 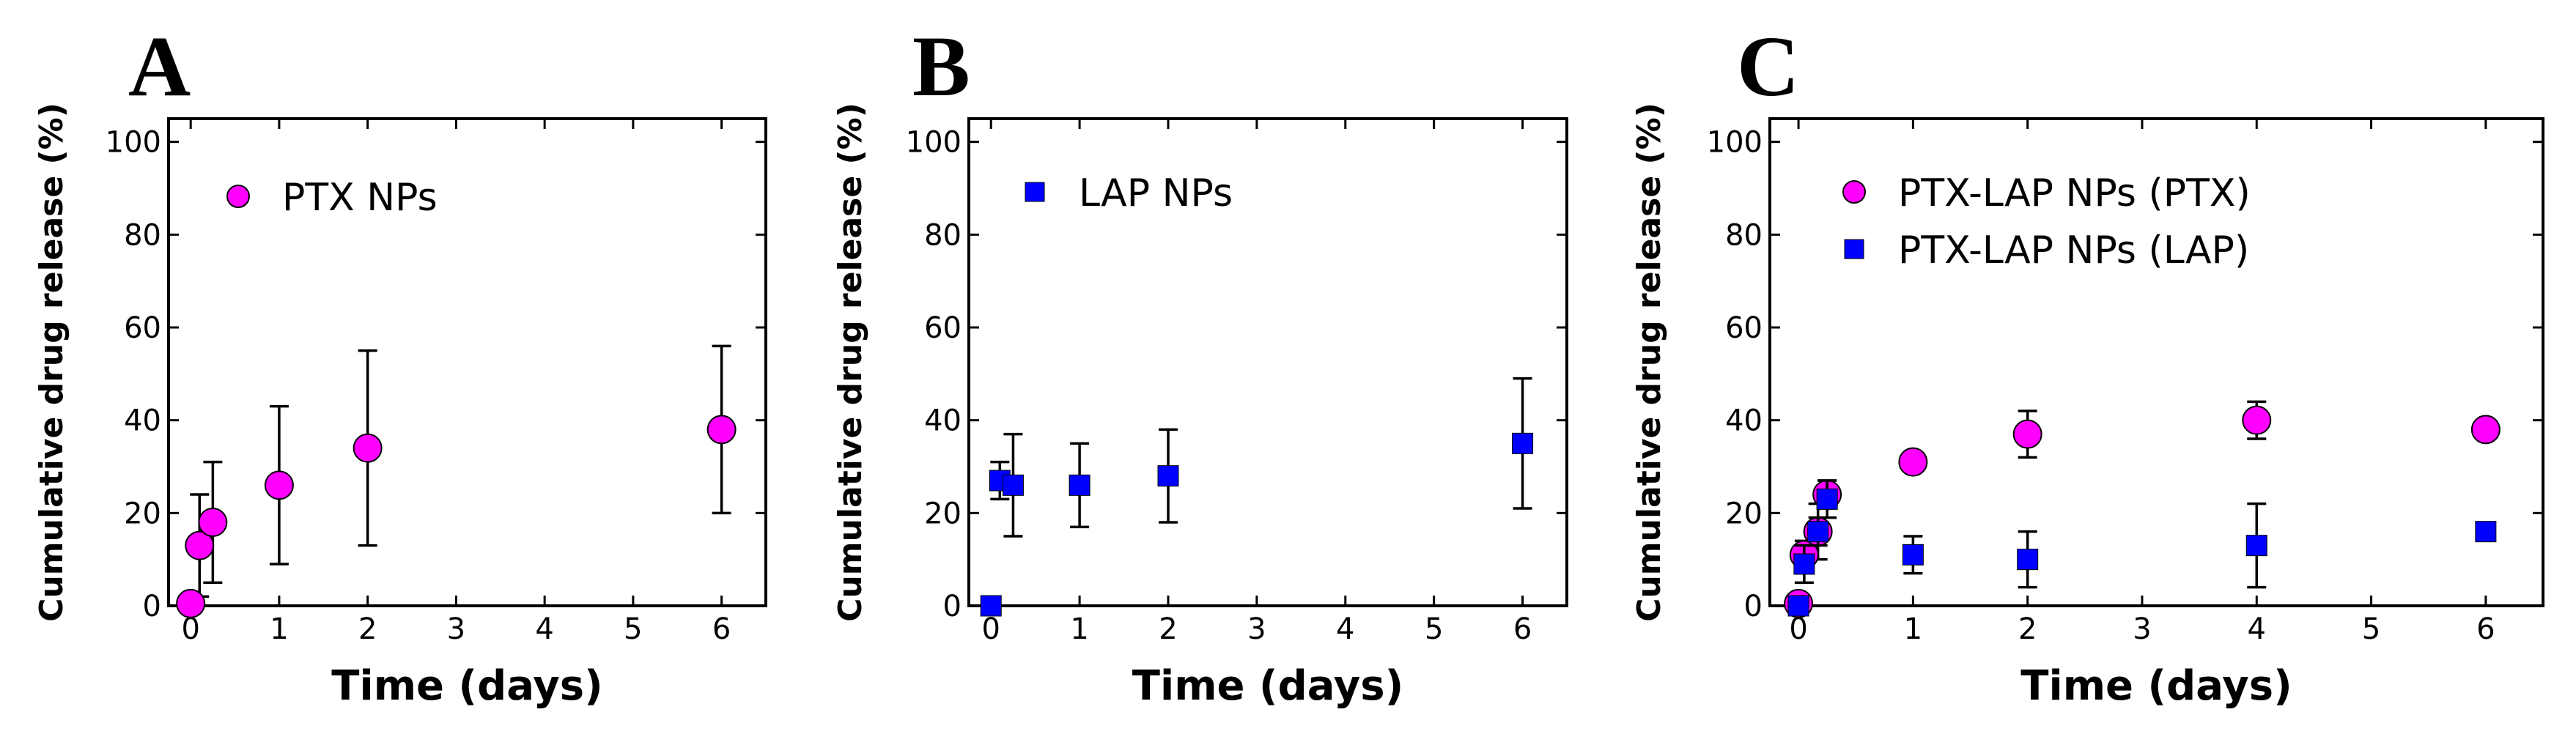 I want to click on panel-letter: C, so click(x=1768, y=66).